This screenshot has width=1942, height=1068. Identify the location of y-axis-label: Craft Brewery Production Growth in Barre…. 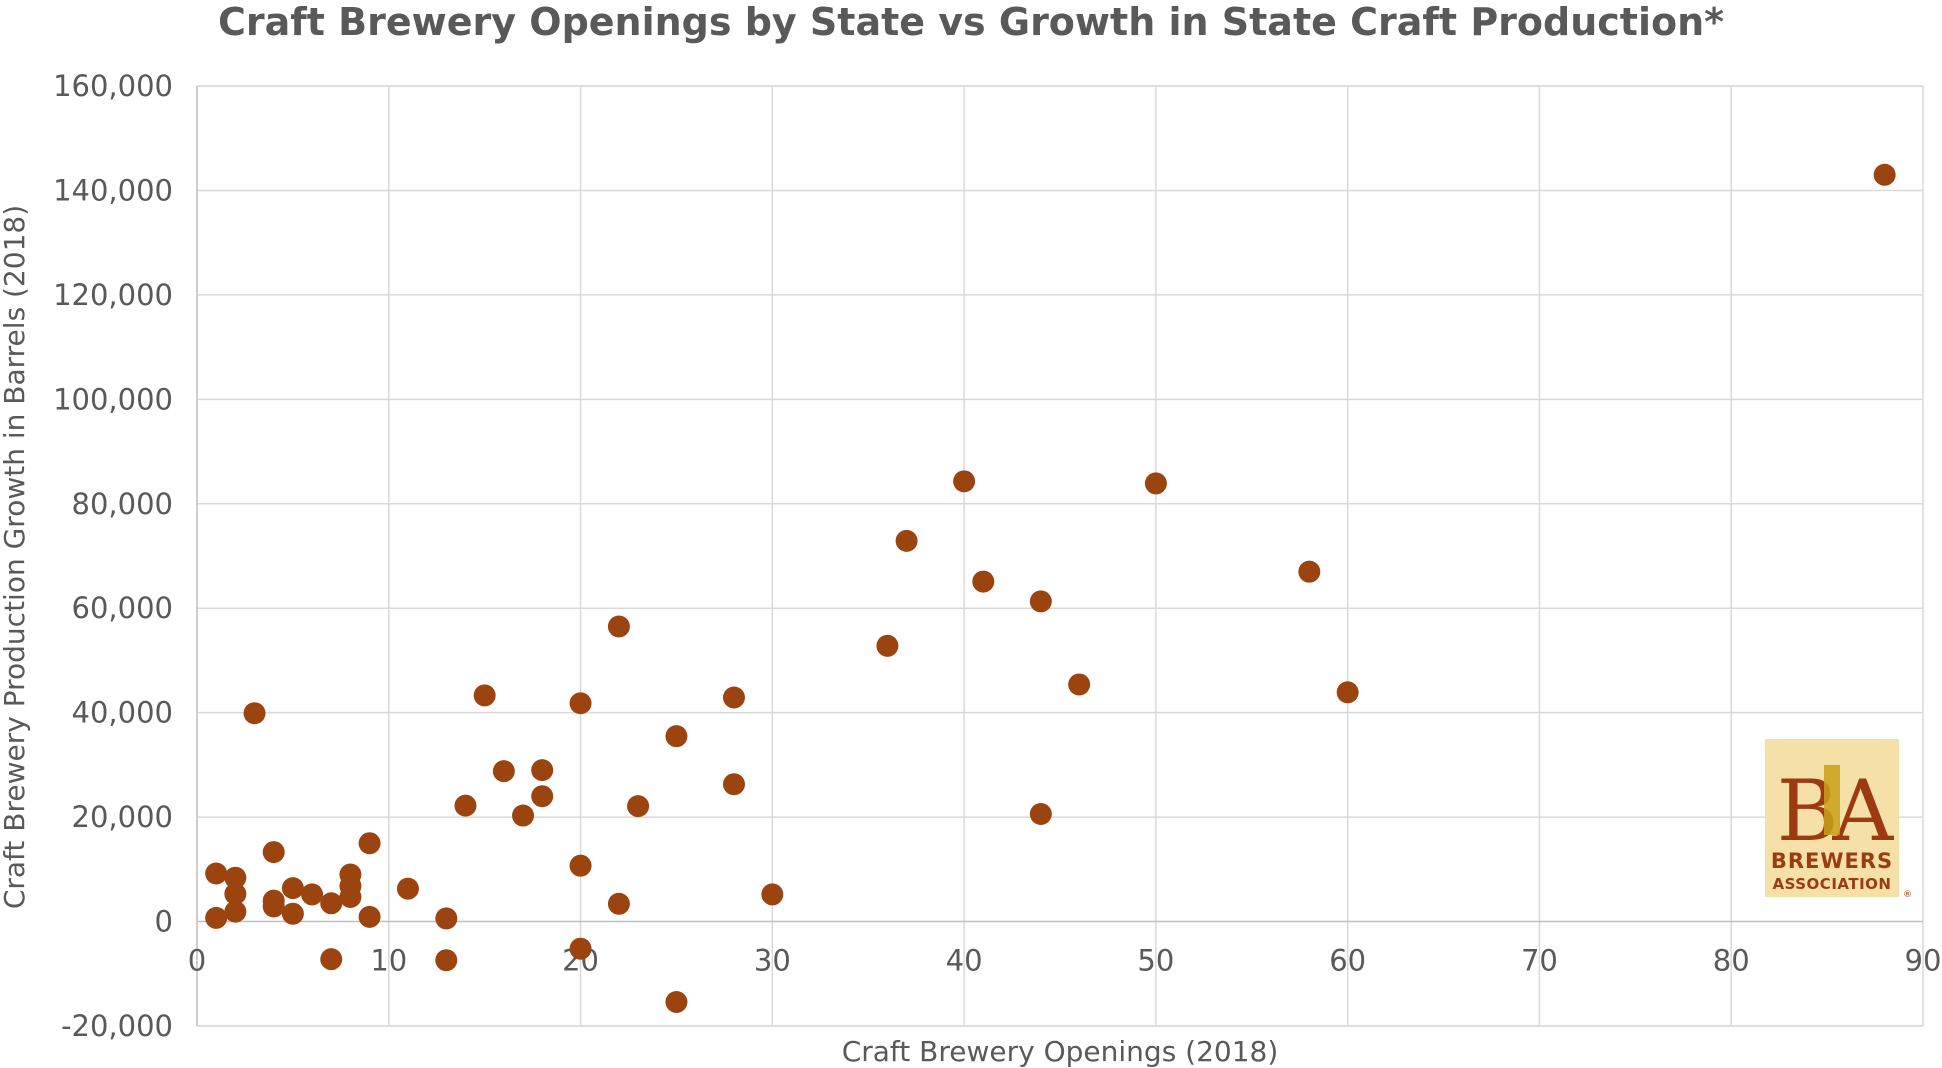
(15, 557).